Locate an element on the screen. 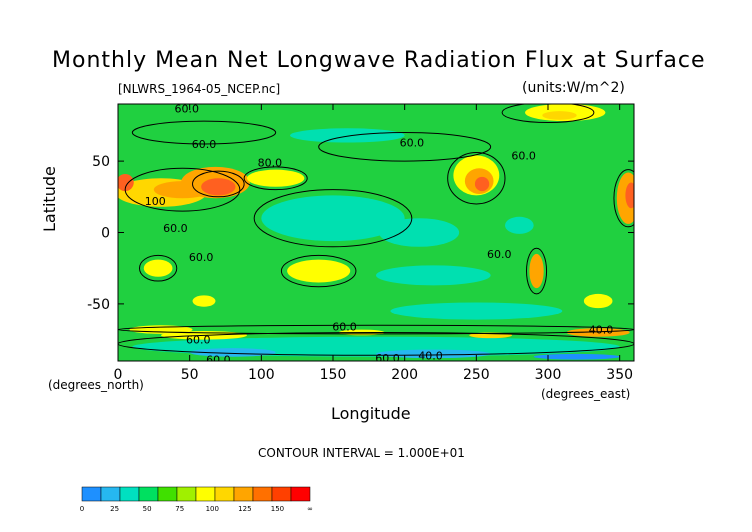  units-label: (units:W/m^2) is located at coordinates (573, 88).